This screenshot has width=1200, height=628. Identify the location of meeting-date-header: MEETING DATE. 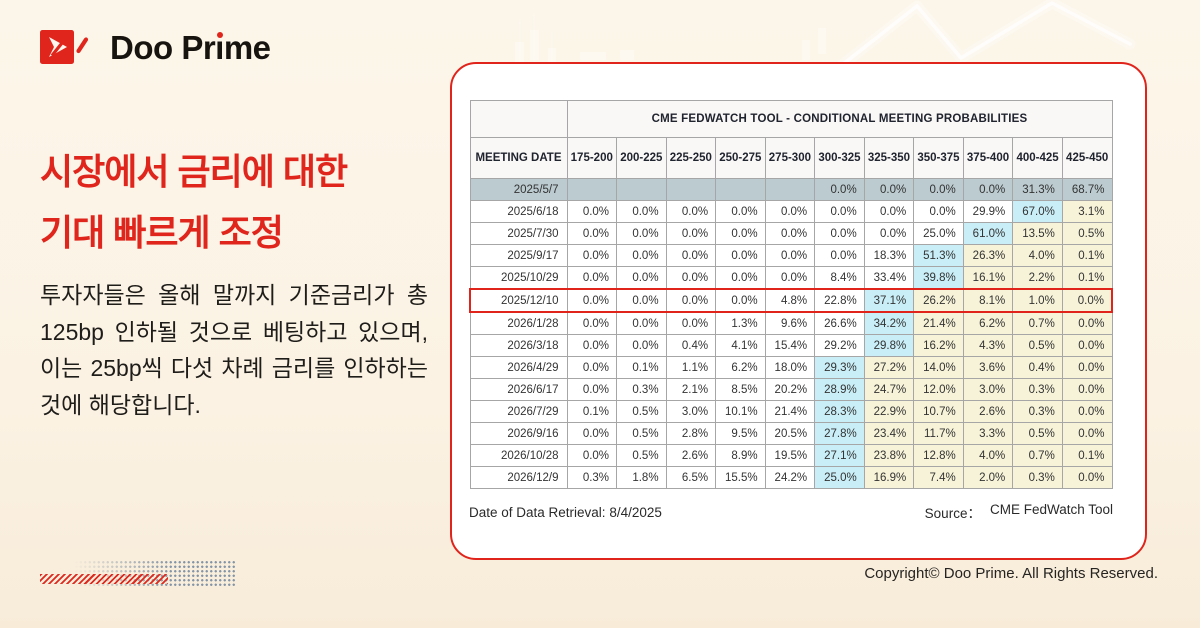
(518, 158).